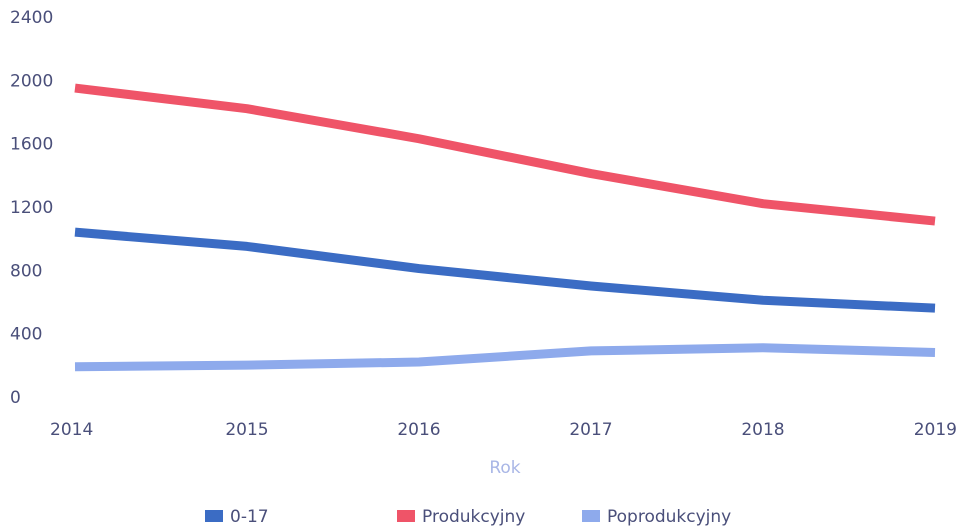 Image resolution: width=960 pixels, height=530 pixels. Describe the element at coordinates (15, 398) in the screenshot. I see `y-tick-label: 0` at that location.